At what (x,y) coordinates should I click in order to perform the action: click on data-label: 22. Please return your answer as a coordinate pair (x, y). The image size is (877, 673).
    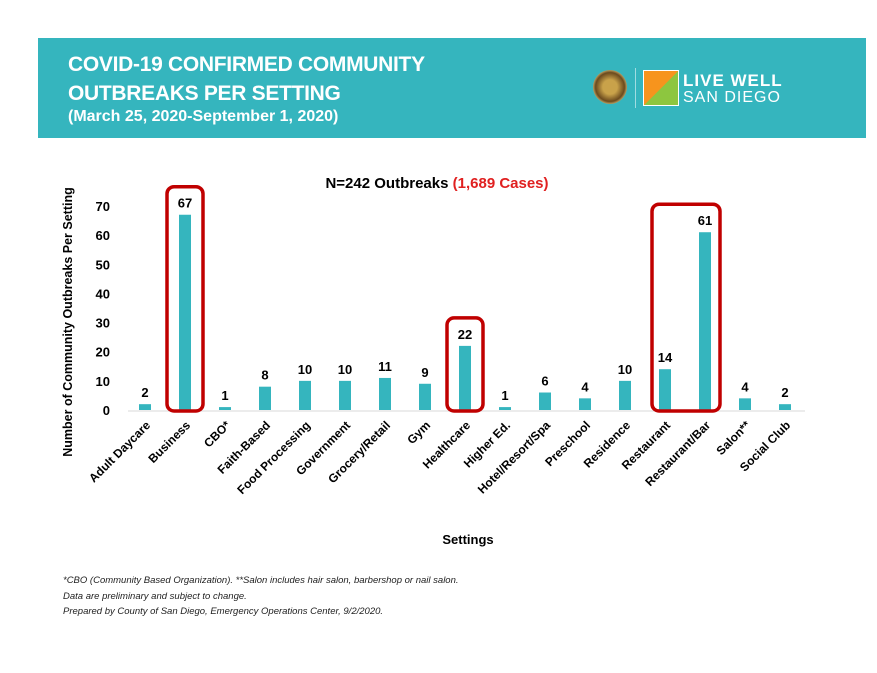
    Looking at the image, I should click on (465, 334).